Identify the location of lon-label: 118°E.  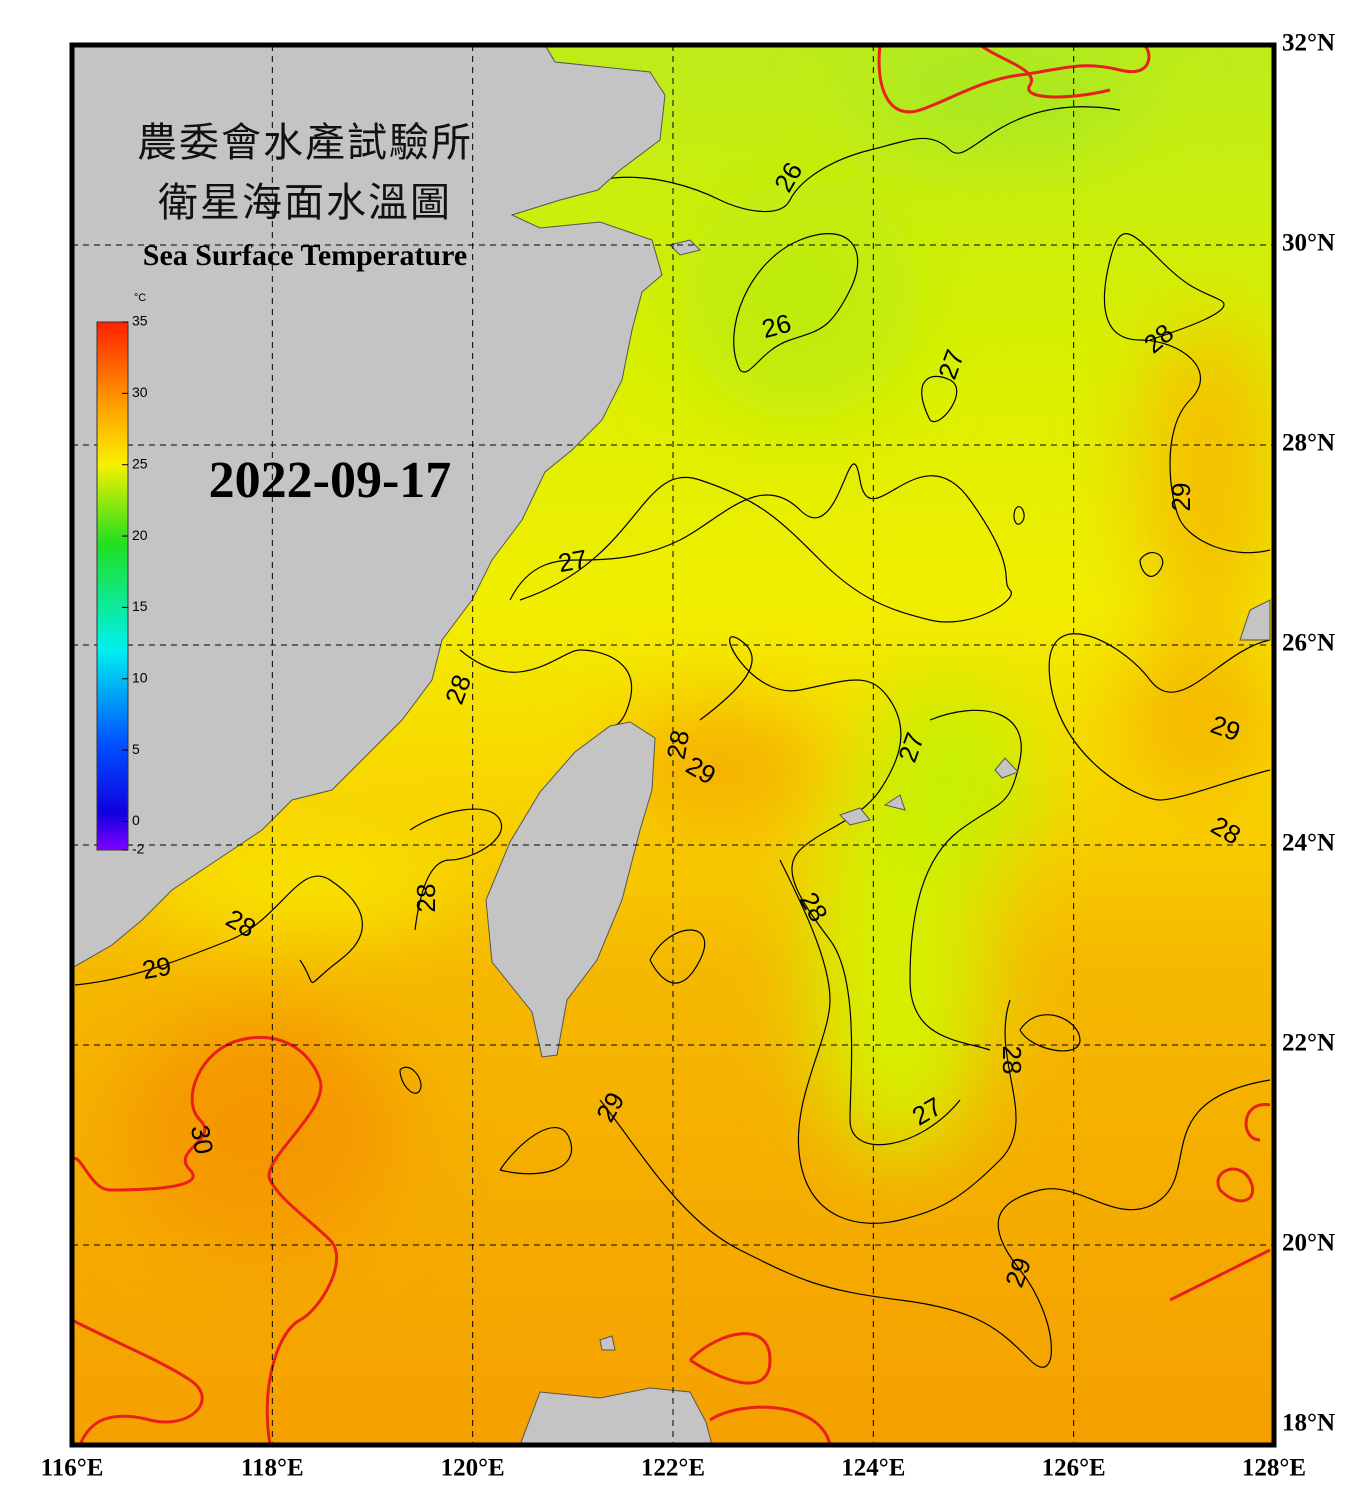
(272, 1468).